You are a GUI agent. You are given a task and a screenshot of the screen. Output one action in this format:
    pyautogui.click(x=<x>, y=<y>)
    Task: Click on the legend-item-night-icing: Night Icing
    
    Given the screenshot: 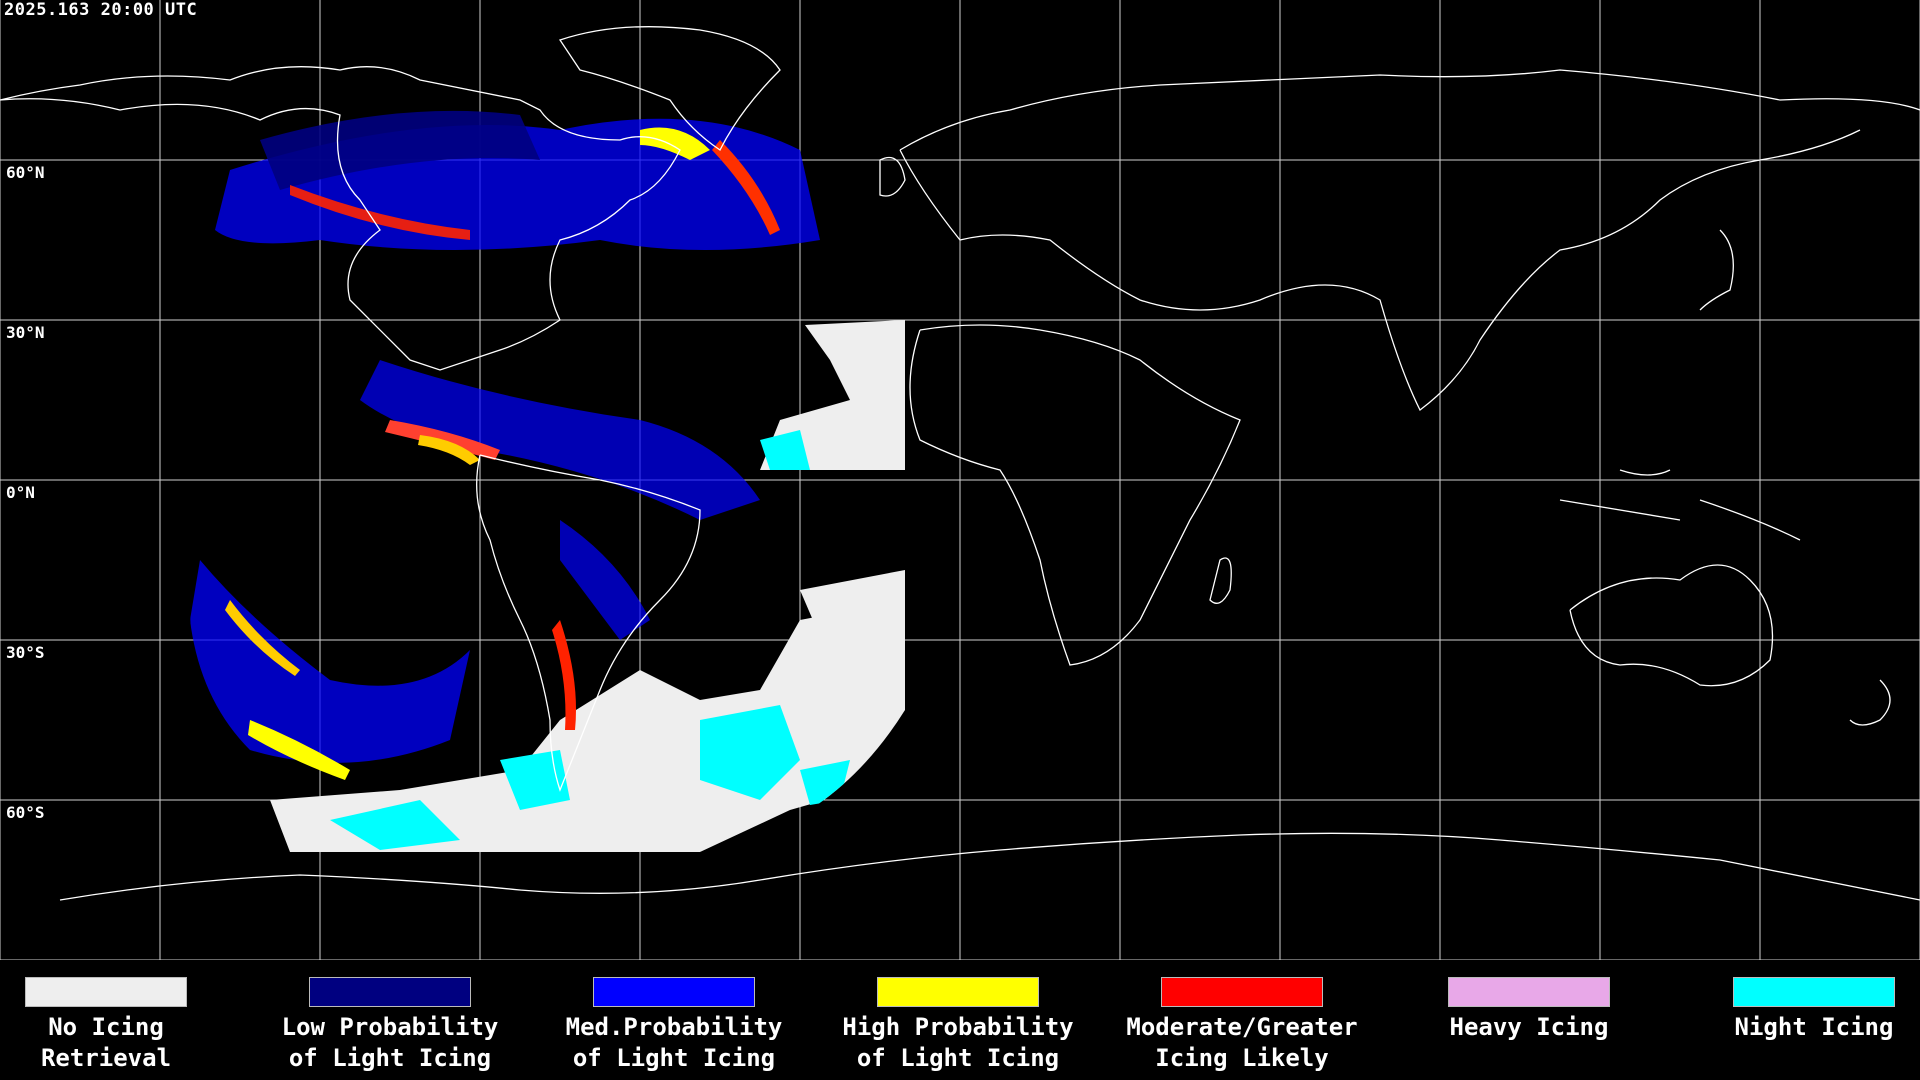 What is the action you would take?
    pyautogui.click(x=1797, y=1010)
    